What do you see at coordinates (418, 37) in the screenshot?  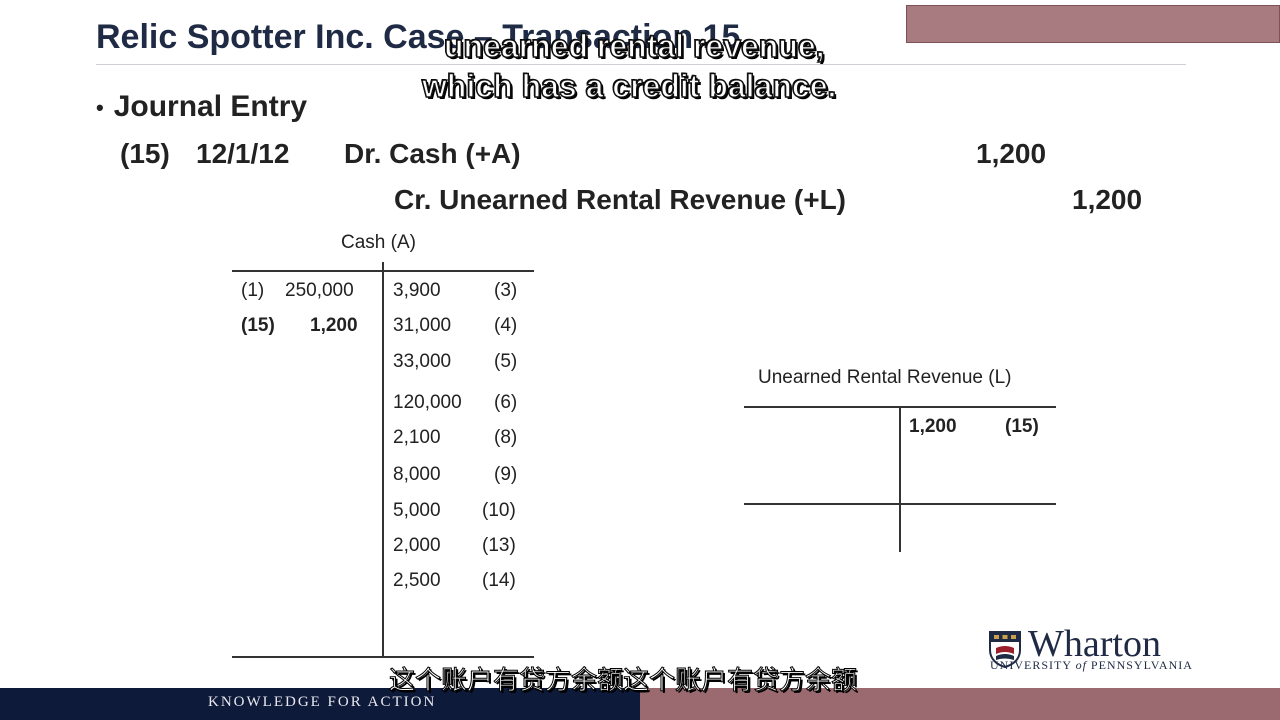 I see `slide-title: Relic Spotter Inc. Case – Transaction 15` at bounding box center [418, 37].